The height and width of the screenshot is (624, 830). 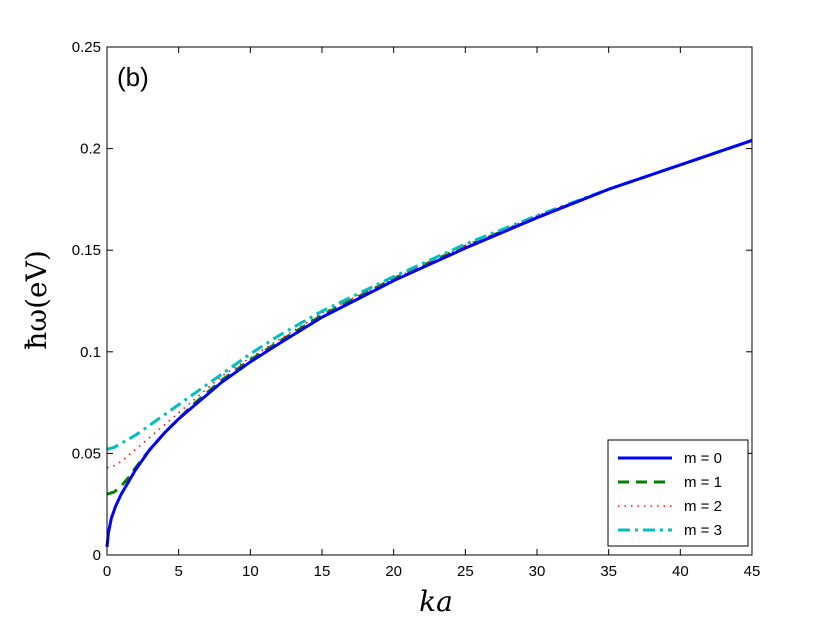 I want to click on x-tick-label: 40, so click(x=680, y=571).